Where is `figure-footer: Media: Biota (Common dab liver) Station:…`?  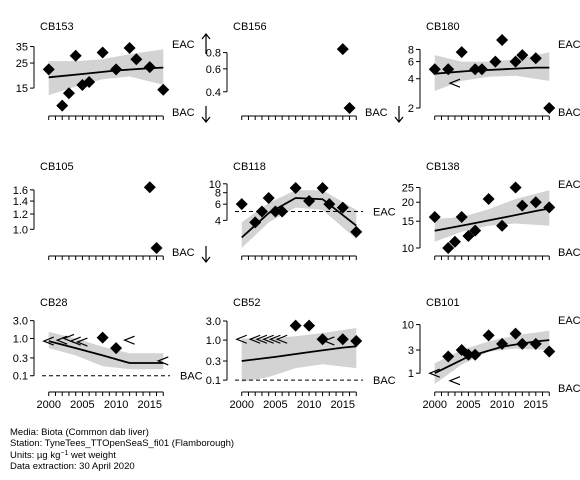
figure-footer: Media: Biota (Common dab liver) Station:… is located at coordinates (122, 450).